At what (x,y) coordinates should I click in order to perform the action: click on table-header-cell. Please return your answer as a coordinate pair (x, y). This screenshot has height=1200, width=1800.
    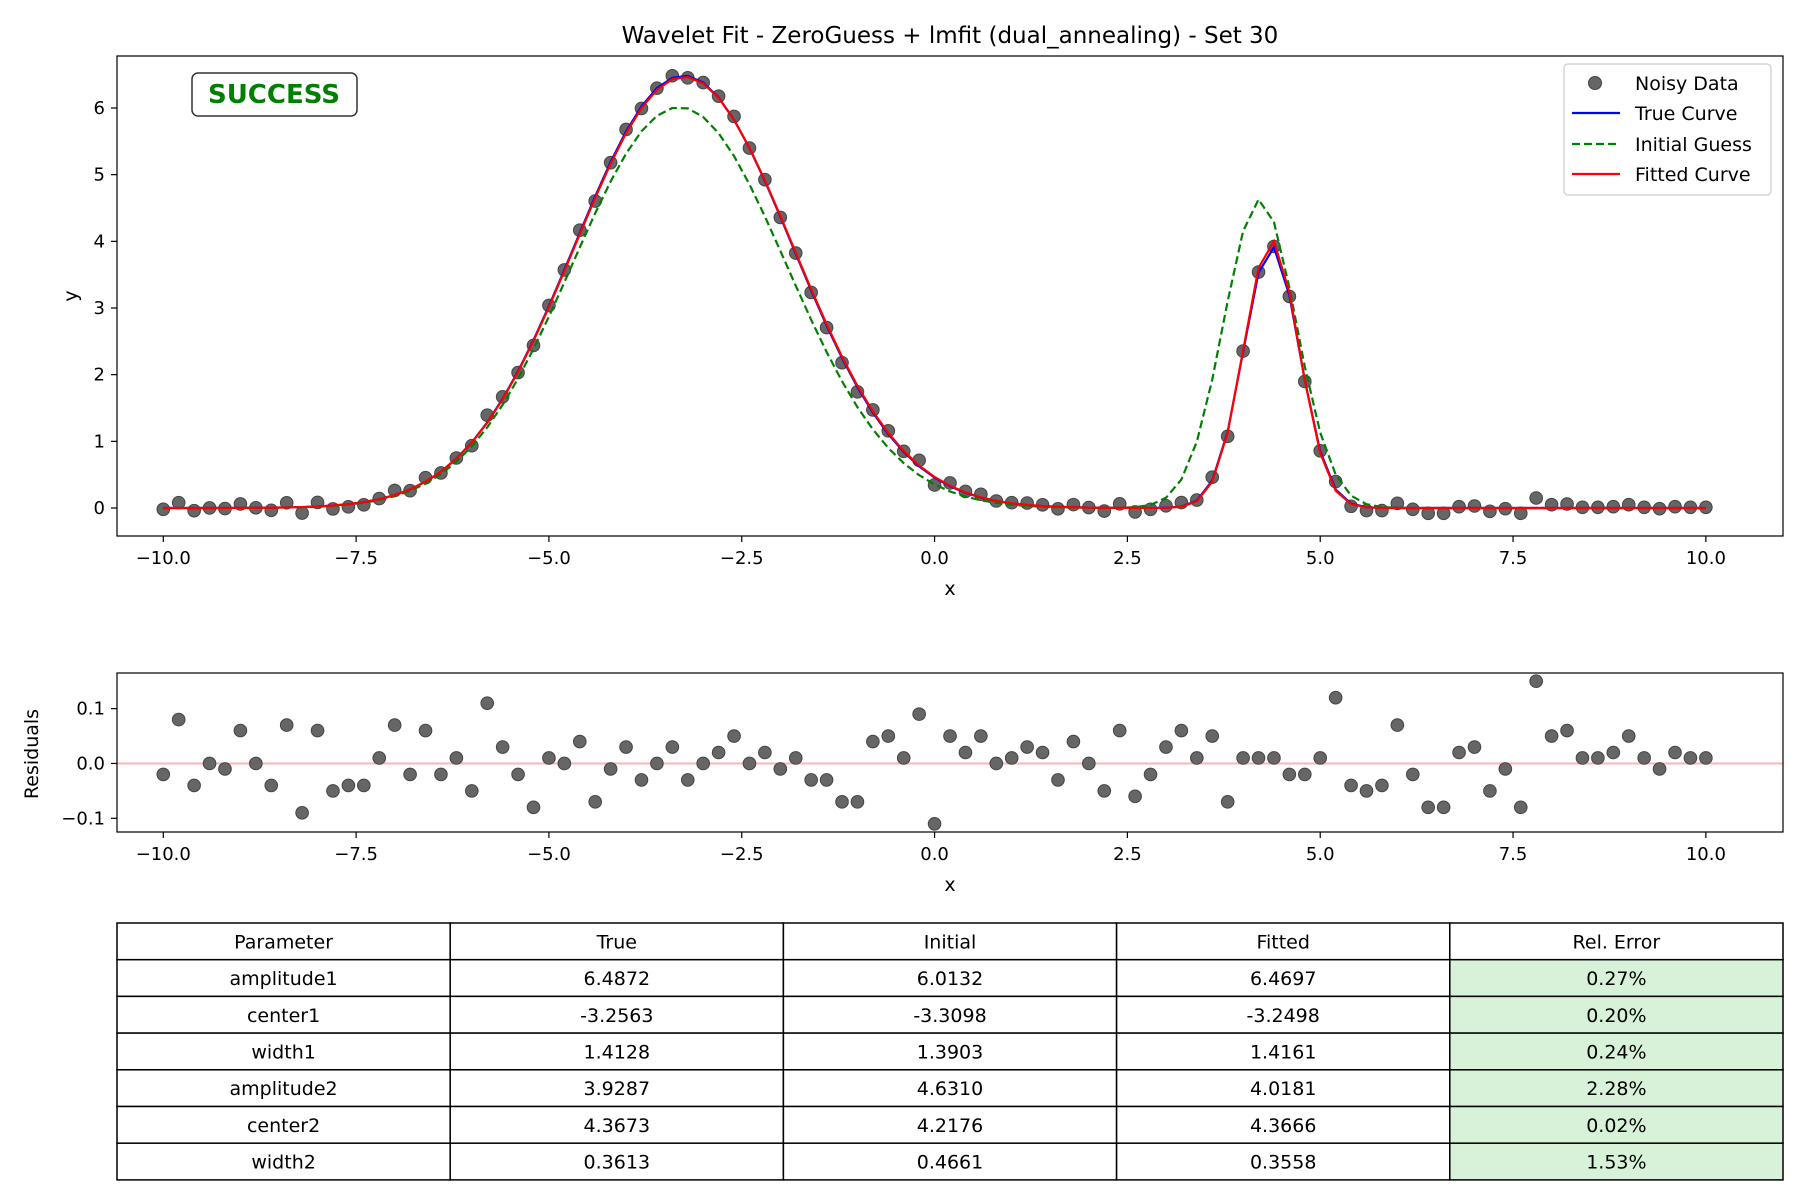
    Looking at the image, I should click on (950, 941).